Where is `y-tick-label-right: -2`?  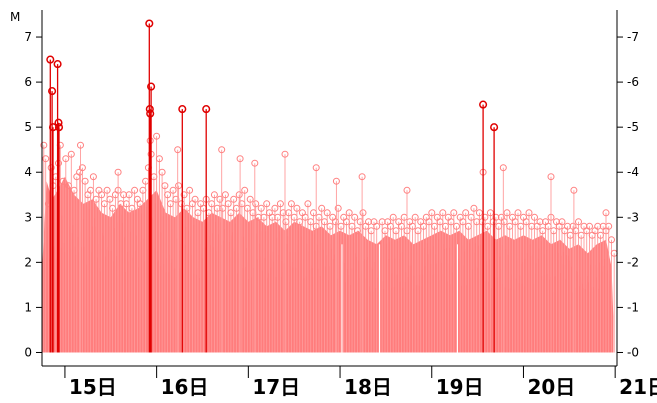 y-tick-label-right: -2 is located at coordinates (633, 262).